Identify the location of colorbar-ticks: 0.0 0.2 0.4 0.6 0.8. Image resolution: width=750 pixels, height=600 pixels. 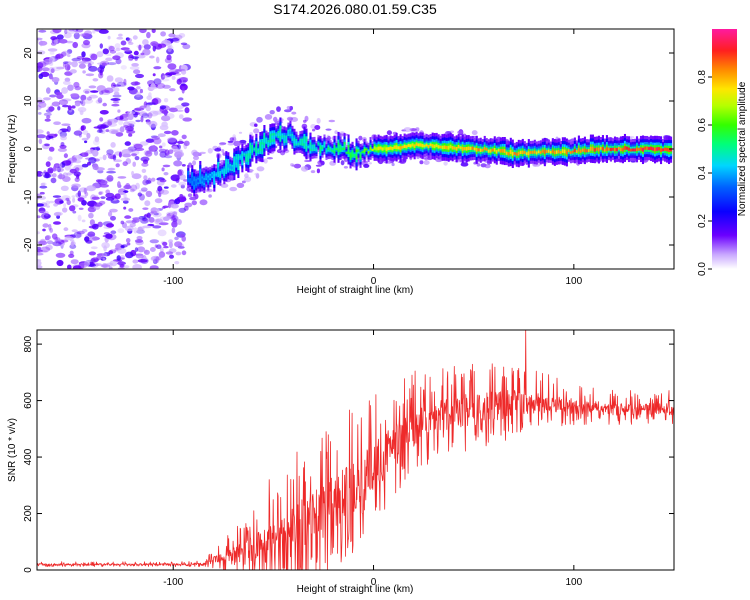
(704, 173).